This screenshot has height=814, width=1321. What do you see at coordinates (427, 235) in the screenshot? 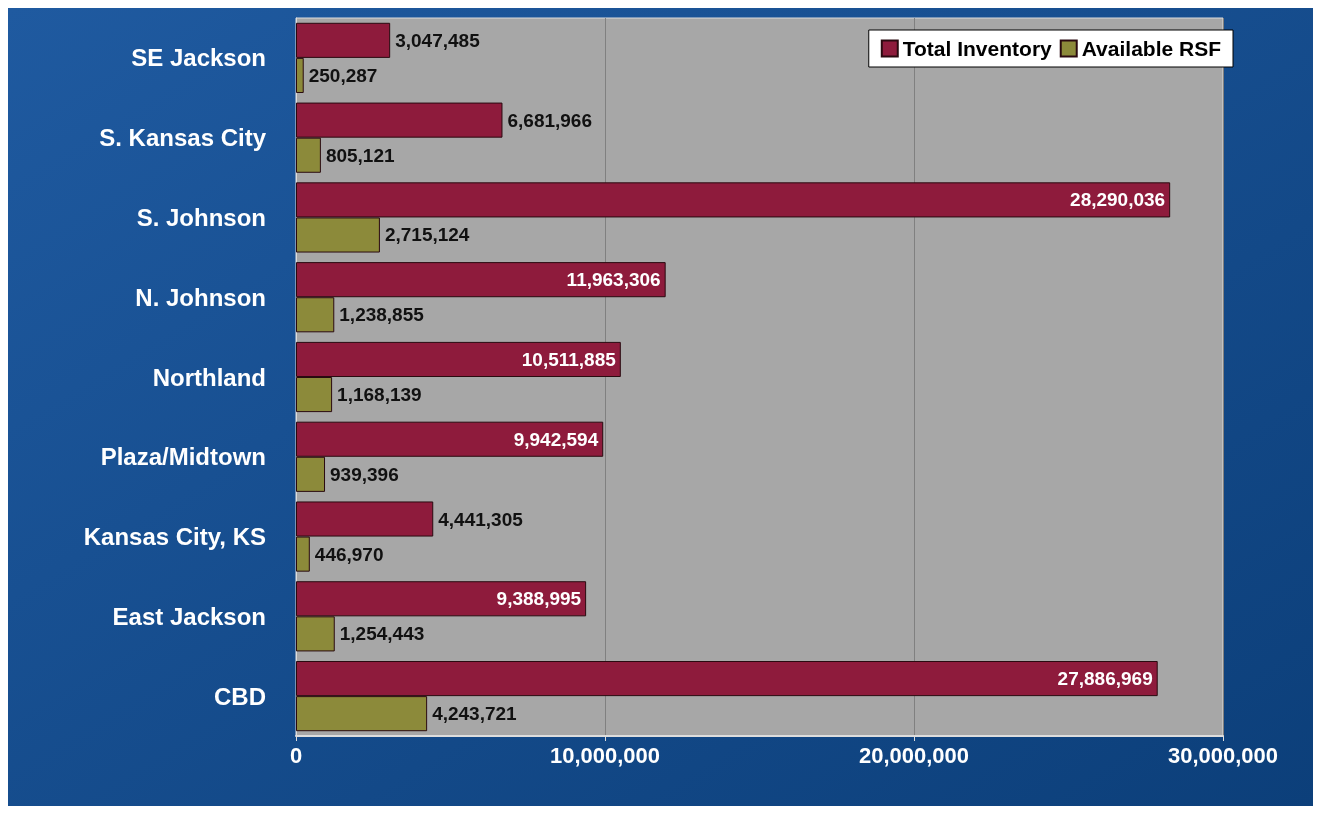
I see `data-label: 2,715,124` at bounding box center [427, 235].